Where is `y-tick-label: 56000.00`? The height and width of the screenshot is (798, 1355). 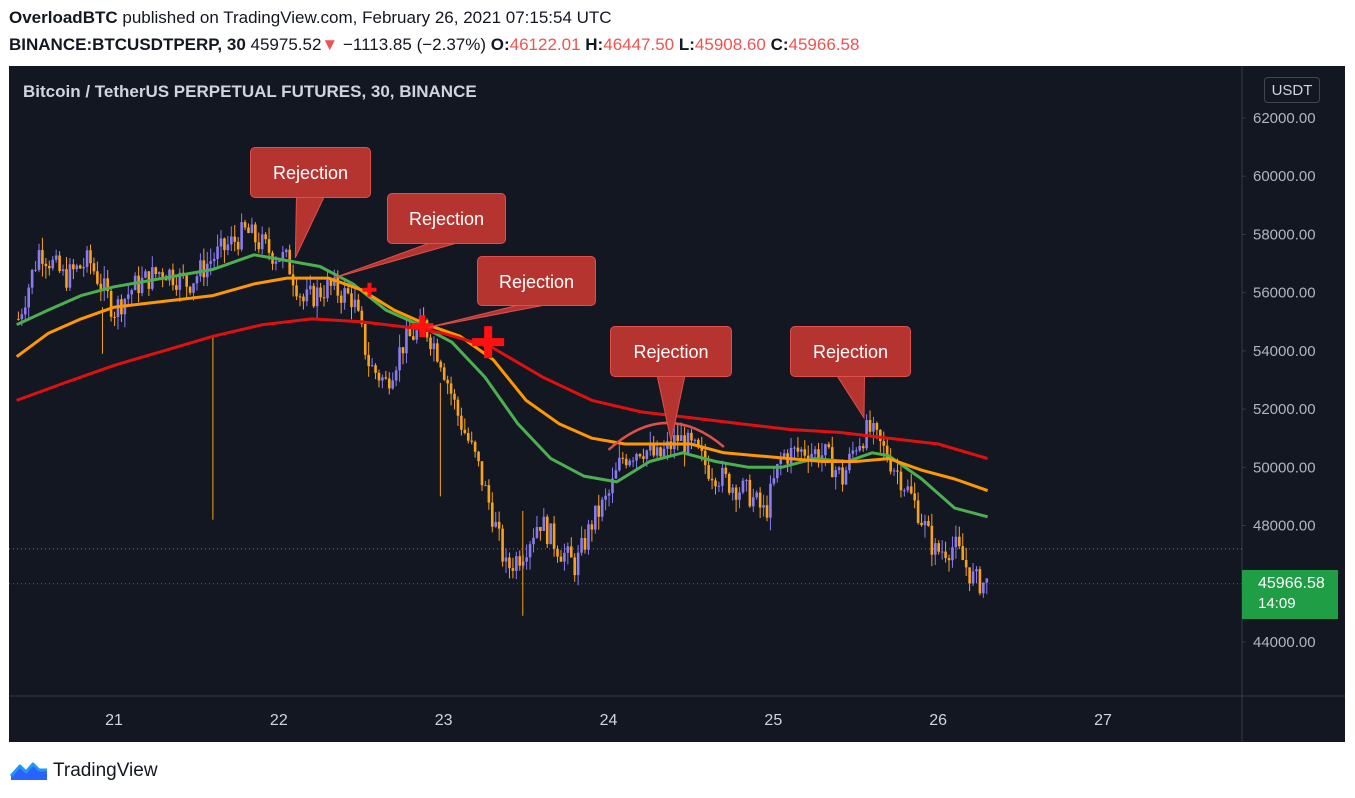 y-tick-label: 56000.00 is located at coordinates (1284, 293).